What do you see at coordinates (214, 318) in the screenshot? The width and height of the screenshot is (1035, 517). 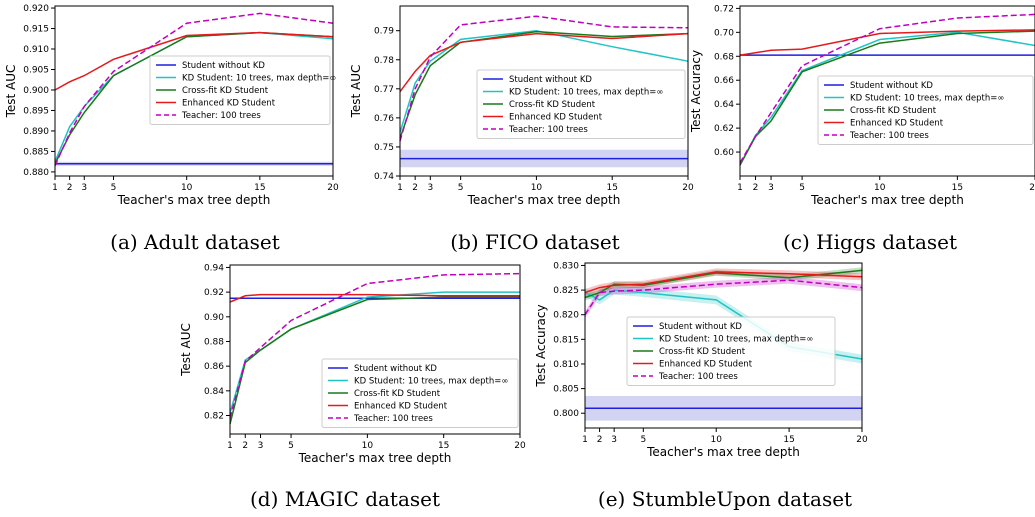 I see `y-tick-label: 0.90` at bounding box center [214, 318].